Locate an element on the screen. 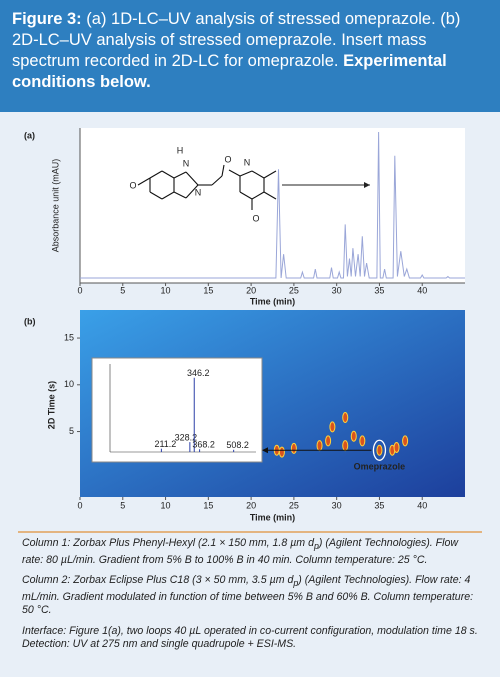  y-axis-title: Absorbance unit (mAU) is located at coordinates (55, 206).